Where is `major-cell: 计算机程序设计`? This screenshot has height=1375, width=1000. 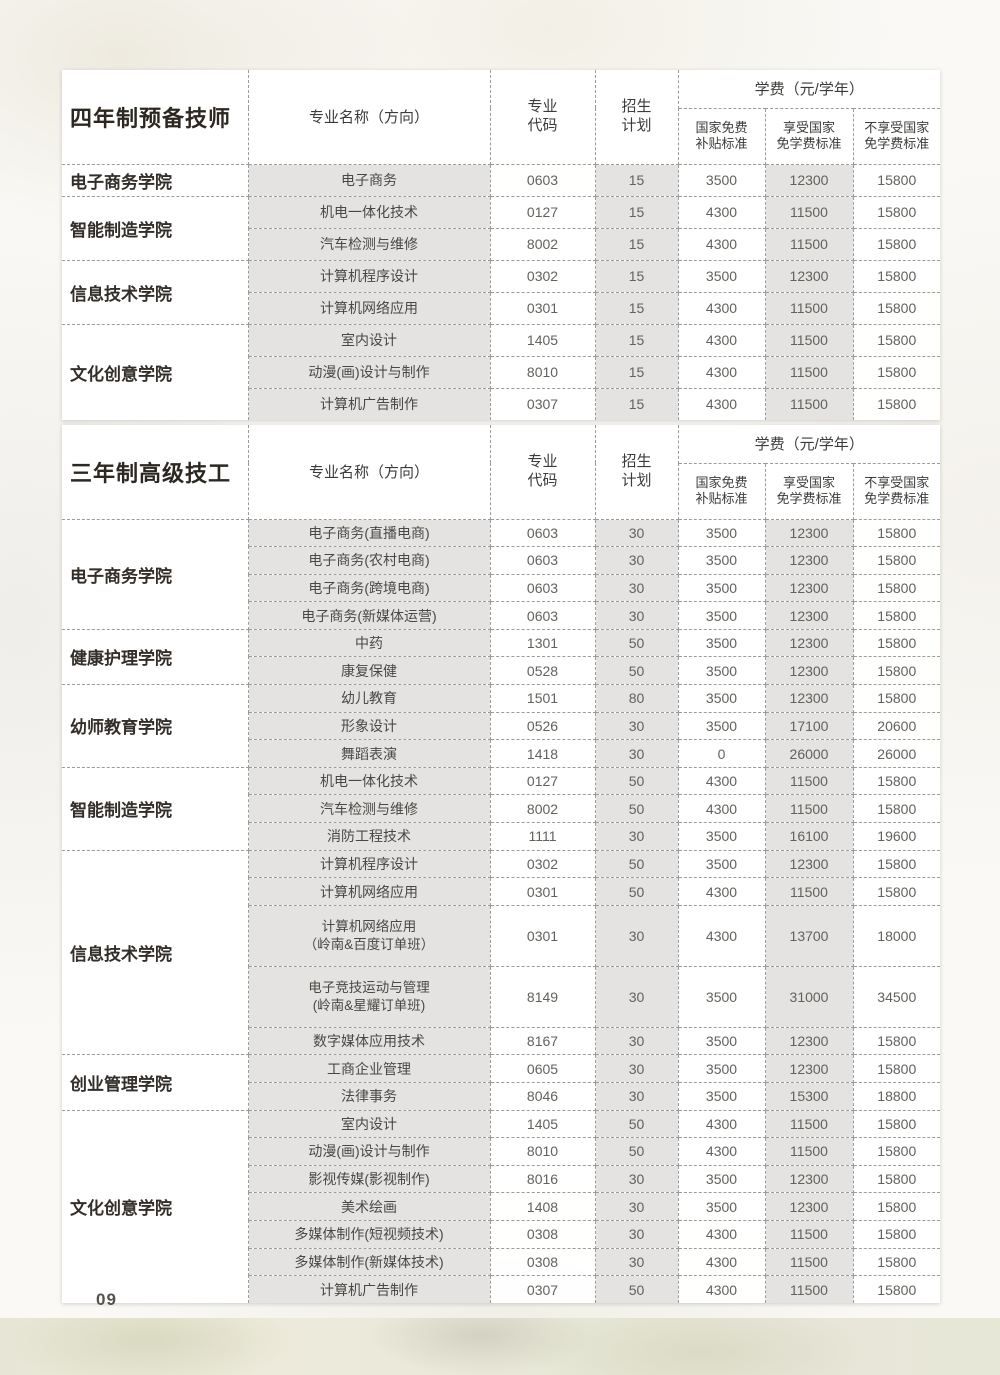 major-cell: 计算机程序设计 is located at coordinates (369, 864).